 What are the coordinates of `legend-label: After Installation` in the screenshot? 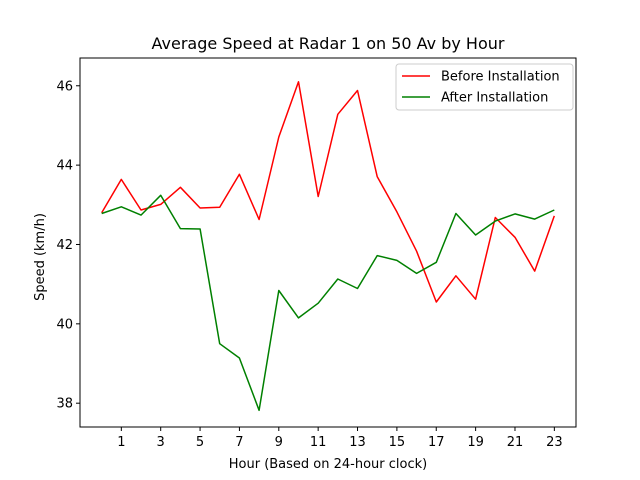 It's located at (494, 98).